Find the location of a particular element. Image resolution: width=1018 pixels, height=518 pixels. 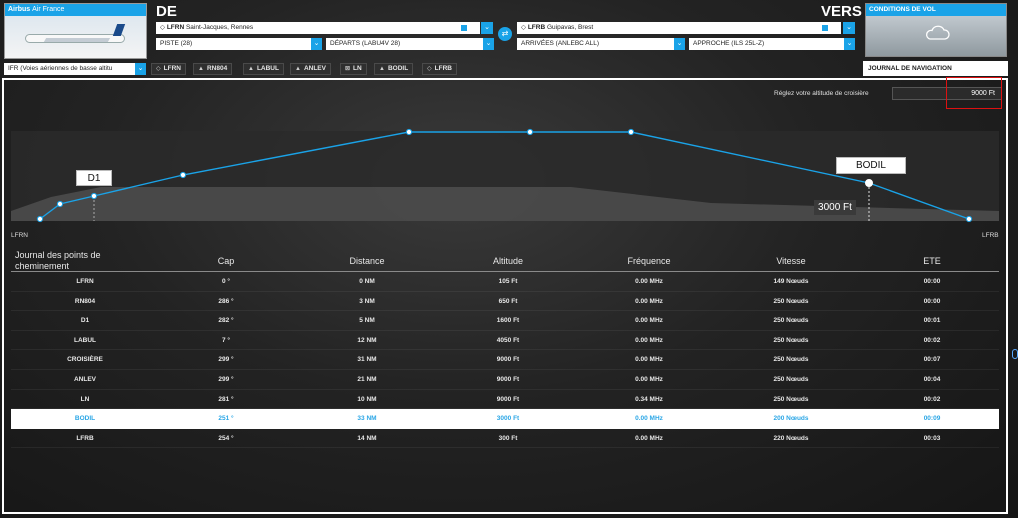

arrival-airport-select: ◇ LFRB Guipavas, Brest is located at coordinates (679, 28).